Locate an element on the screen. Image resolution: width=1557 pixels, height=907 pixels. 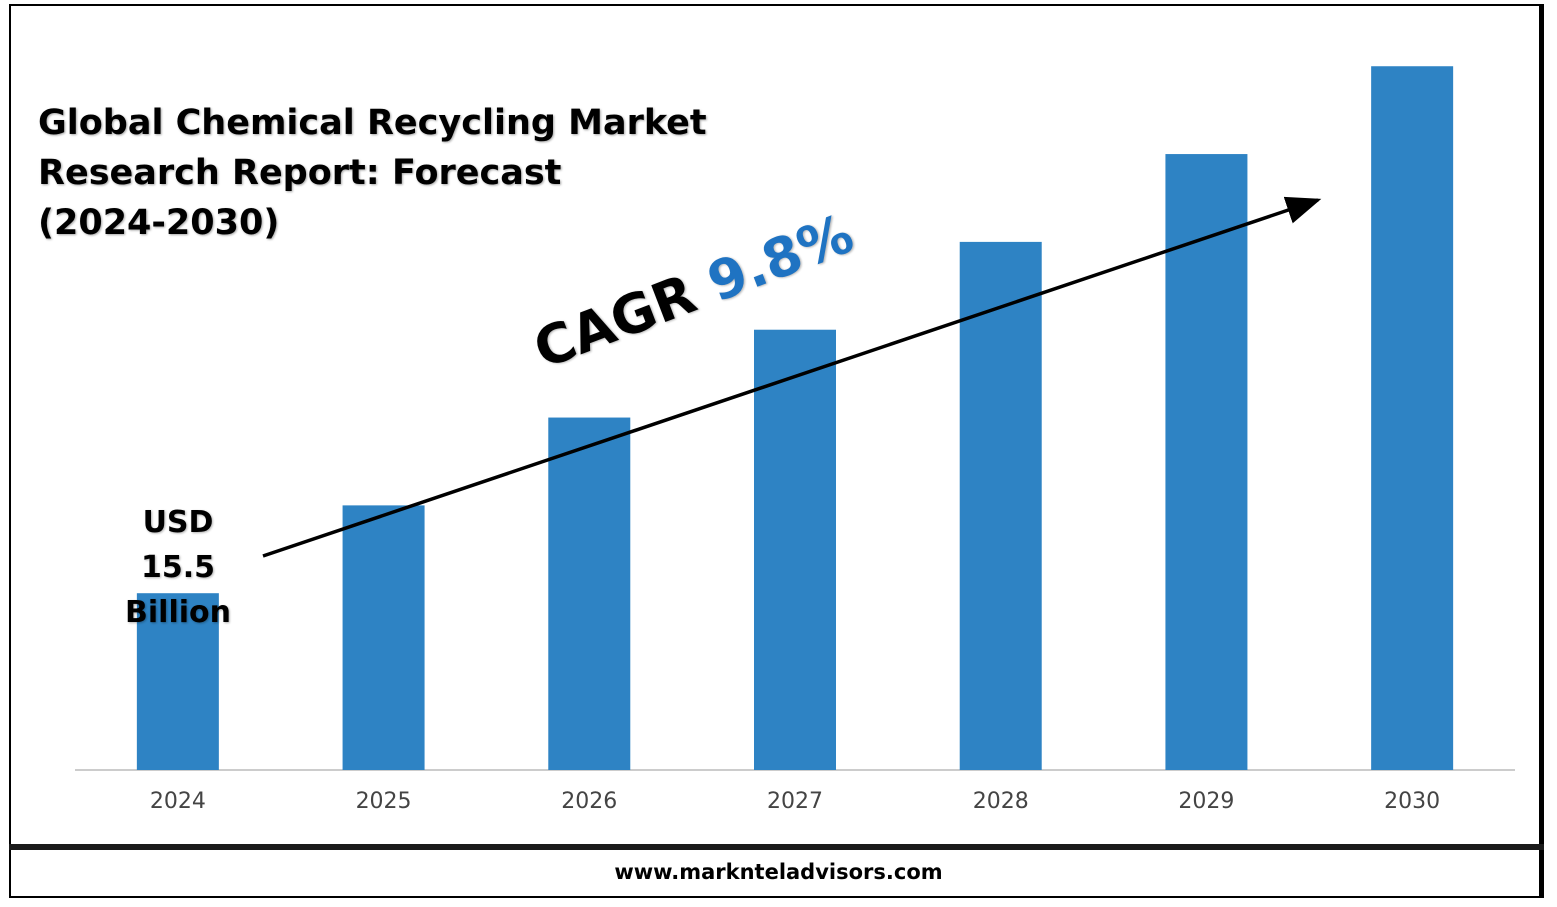
title-line-3: (2024-2030) is located at coordinates (159, 223).